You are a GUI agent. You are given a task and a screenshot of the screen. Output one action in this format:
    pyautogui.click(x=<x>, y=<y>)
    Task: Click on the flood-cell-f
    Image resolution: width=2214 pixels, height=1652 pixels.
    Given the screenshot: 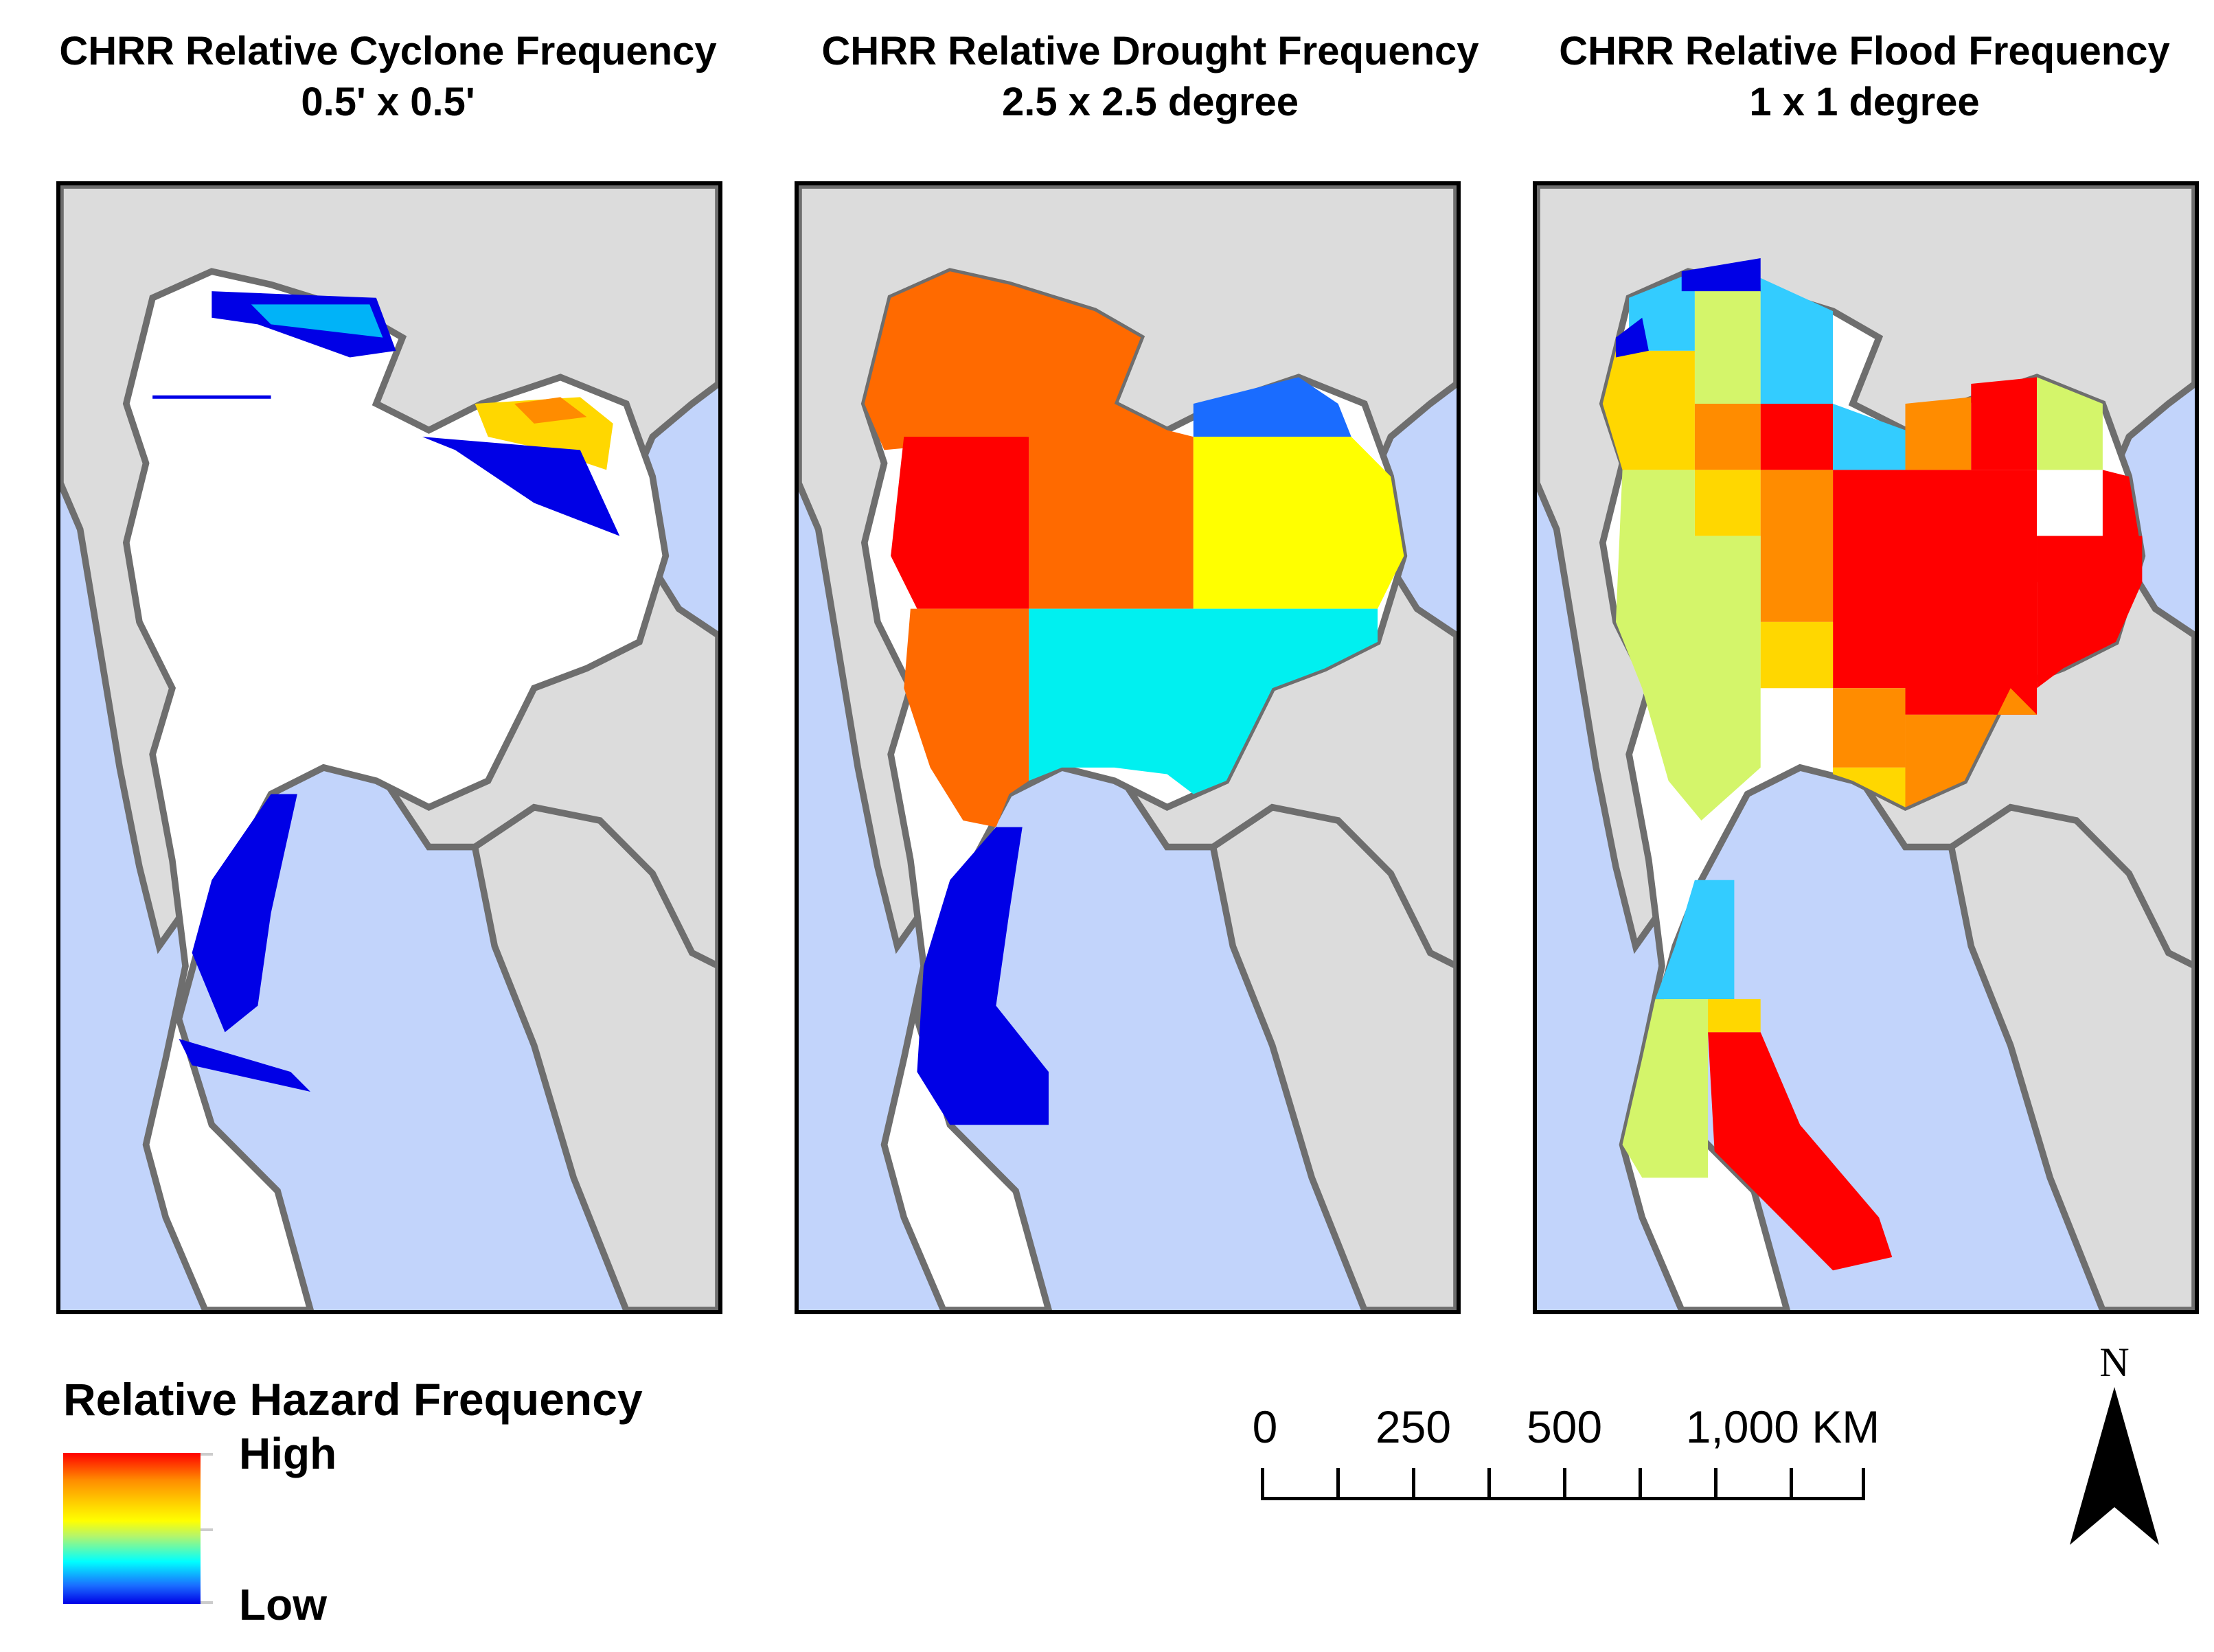 What is the action you would take?
    pyautogui.click(x=1797, y=437)
    